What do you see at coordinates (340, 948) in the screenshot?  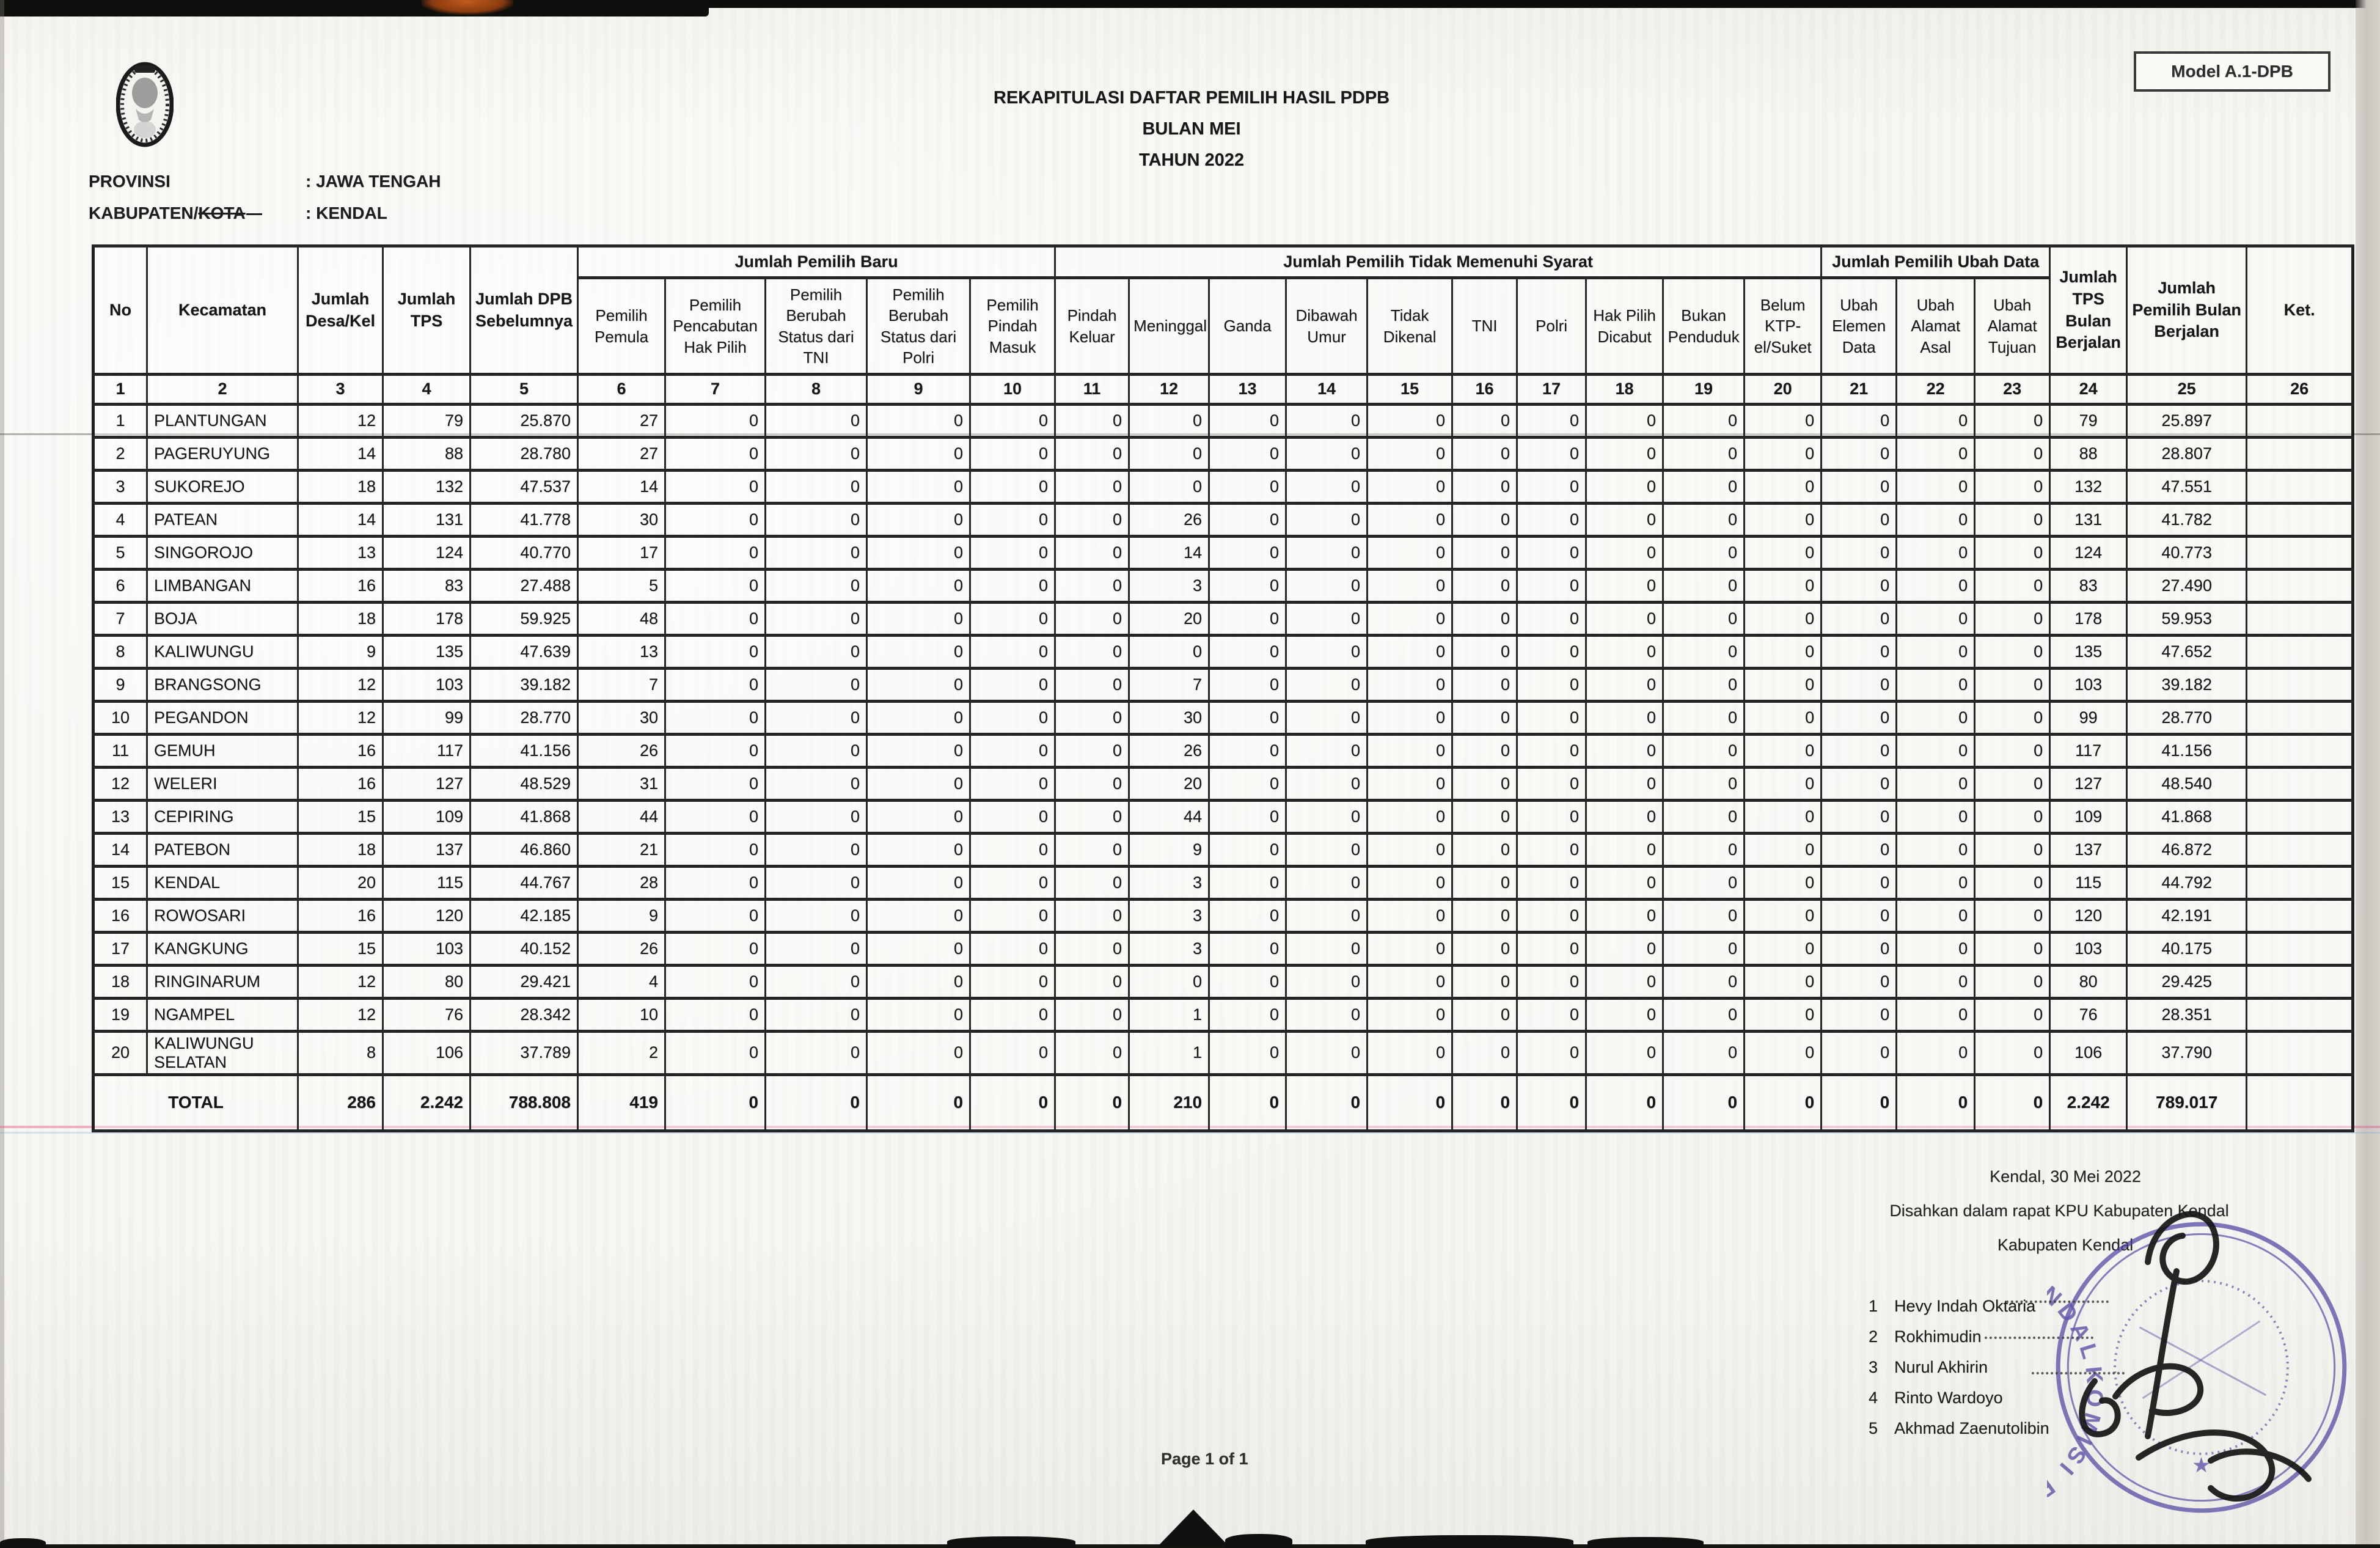 I see `table-cell: 15` at bounding box center [340, 948].